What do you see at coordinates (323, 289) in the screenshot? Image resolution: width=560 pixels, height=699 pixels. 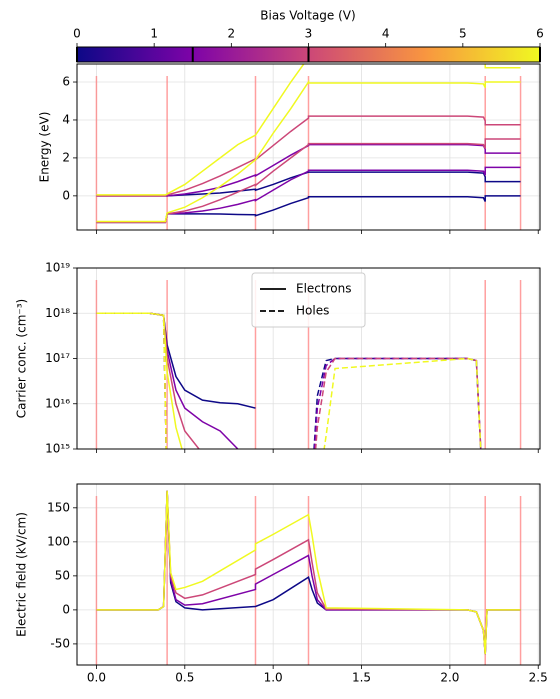 I see `legend-label: Electrons` at bounding box center [323, 289].